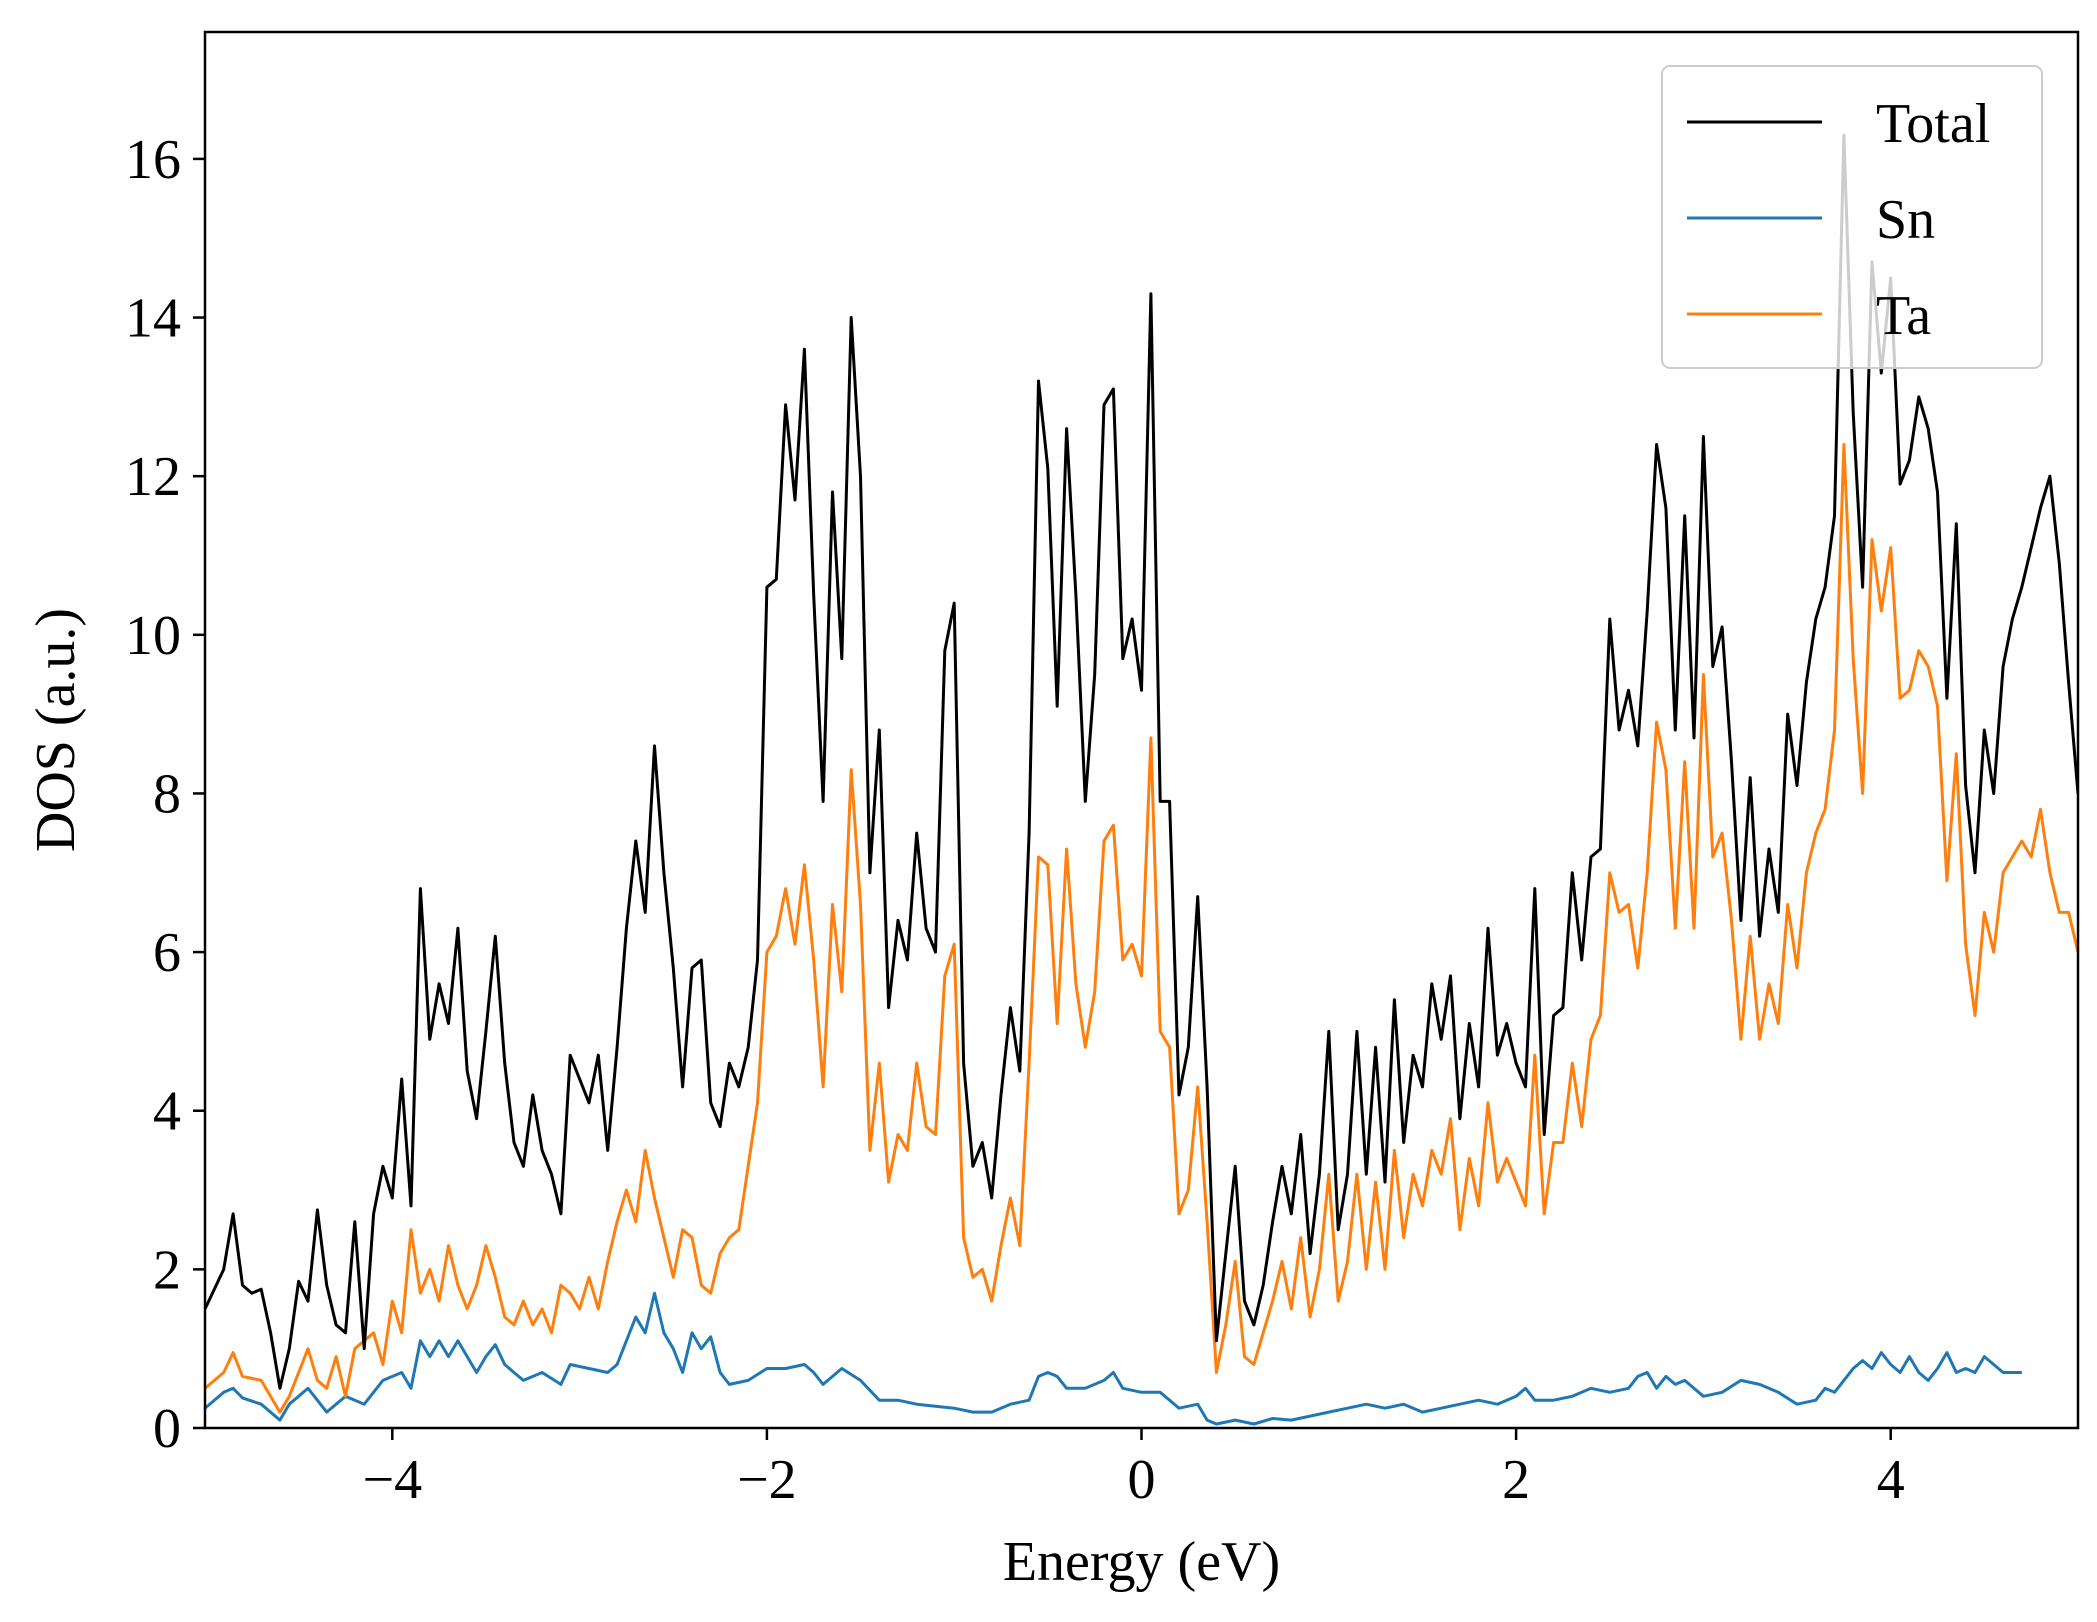 Image resolution: width=2097 pixels, height=1622 pixels. I want to click on y-axis-ticks: 0 2 4 6 8 10 12 14 16, so click(165, 794).